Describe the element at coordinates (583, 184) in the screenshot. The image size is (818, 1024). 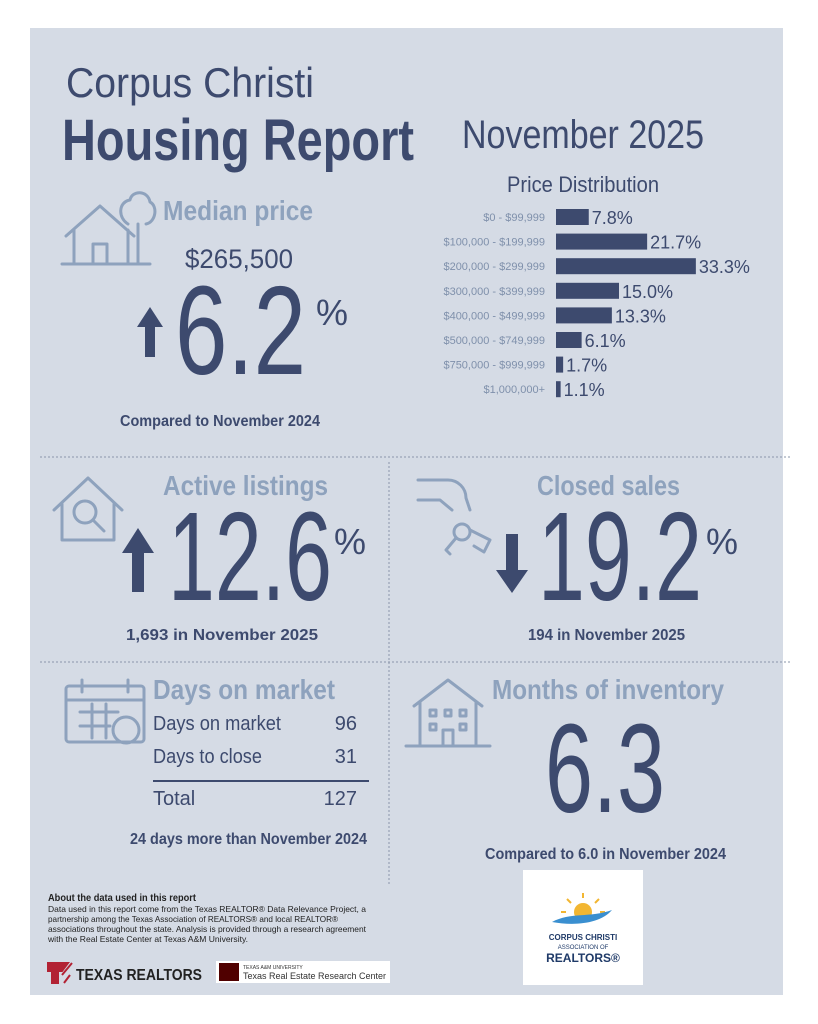
I see `chart-title: Price Distribution` at that location.